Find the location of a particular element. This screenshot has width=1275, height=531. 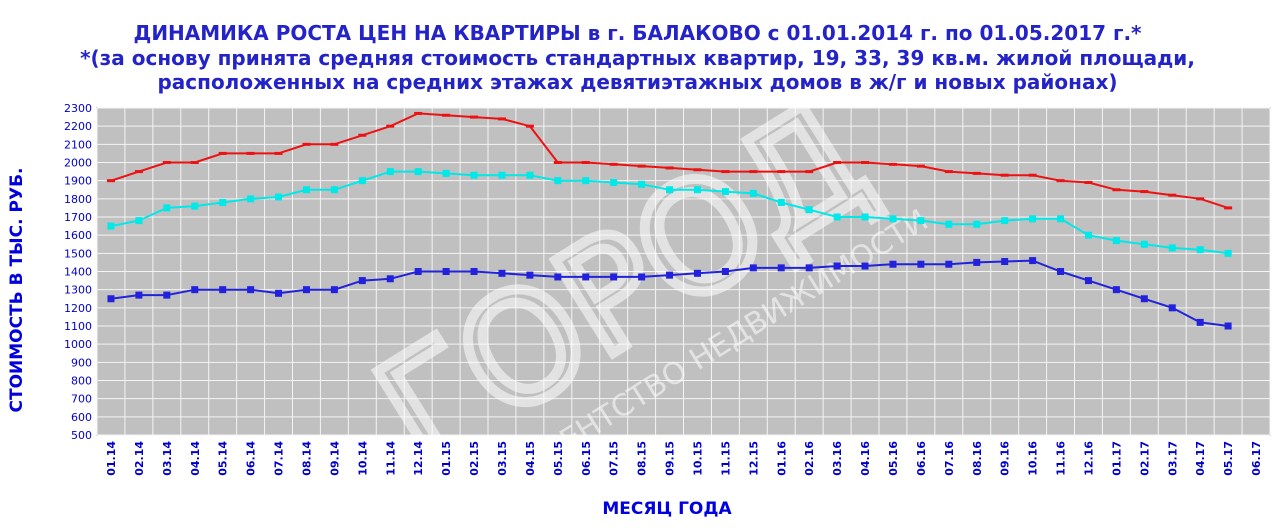

y-tick-label: 800 is located at coordinates (81, 381).